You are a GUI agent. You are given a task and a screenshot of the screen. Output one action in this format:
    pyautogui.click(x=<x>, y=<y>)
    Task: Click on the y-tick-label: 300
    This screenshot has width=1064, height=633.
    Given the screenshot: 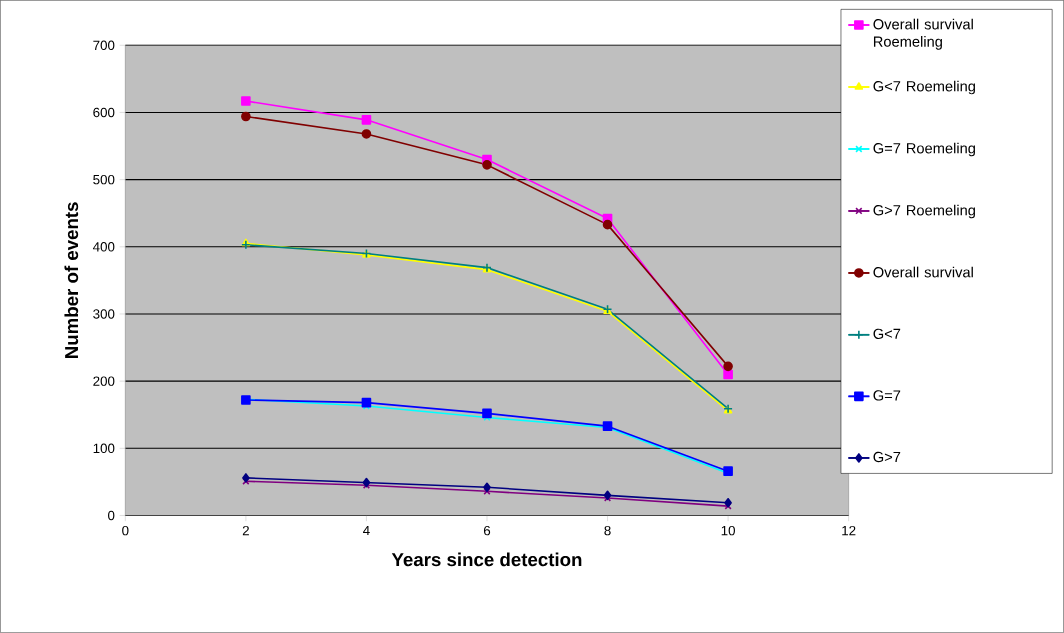 What is the action you would take?
    pyautogui.click(x=104, y=314)
    